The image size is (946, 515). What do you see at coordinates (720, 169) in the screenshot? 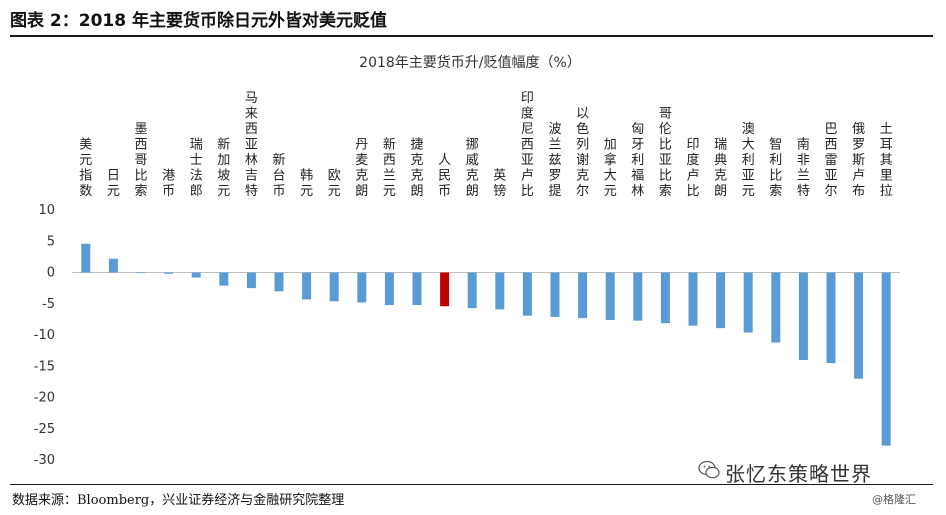
I see `category-label: 瑞典克朗` at bounding box center [720, 169].